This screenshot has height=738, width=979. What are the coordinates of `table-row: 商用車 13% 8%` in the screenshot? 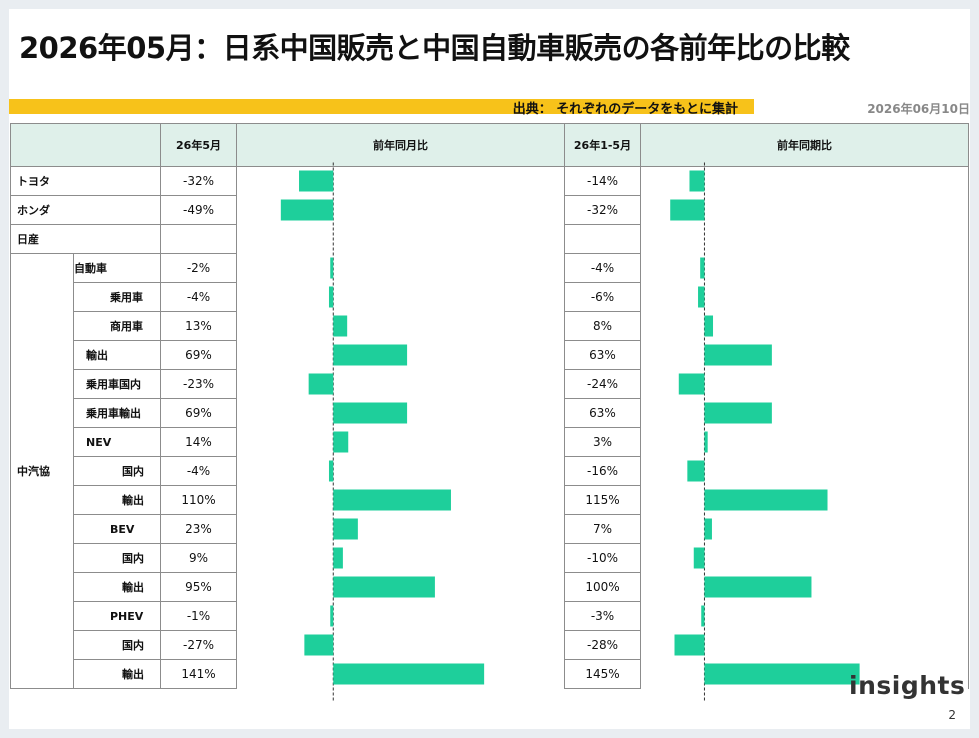 It's located at (490, 326).